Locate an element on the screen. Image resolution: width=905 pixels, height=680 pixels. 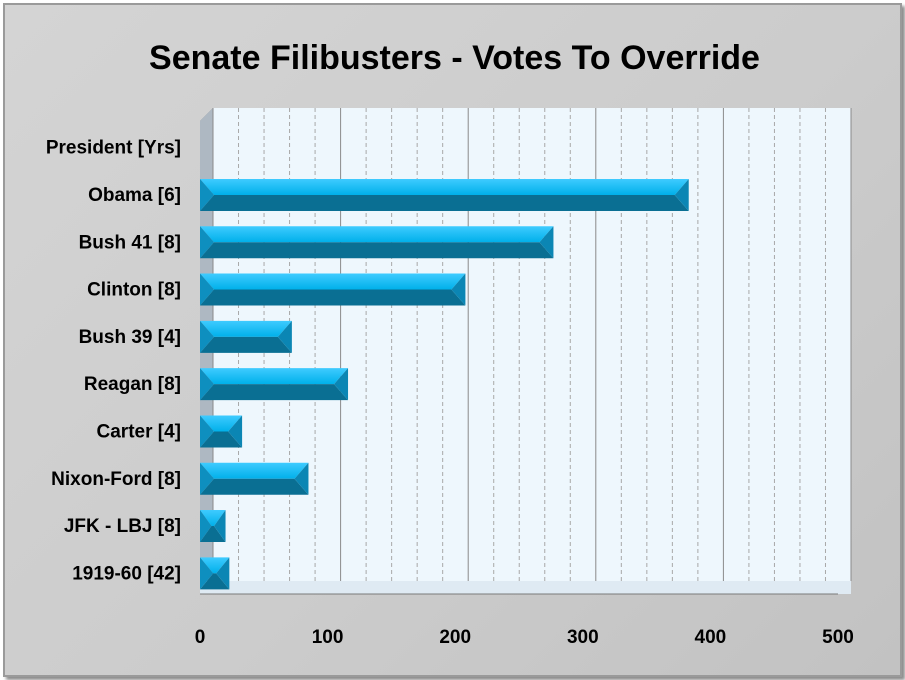
category-label: Obama [6] is located at coordinates (134, 195).